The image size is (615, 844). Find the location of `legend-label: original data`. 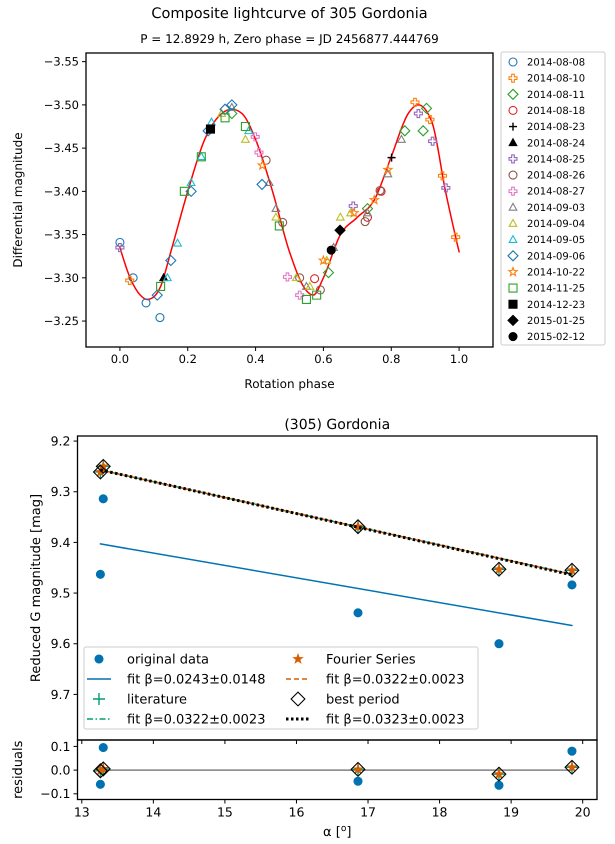

legend-label: original data is located at coordinates (168, 660).